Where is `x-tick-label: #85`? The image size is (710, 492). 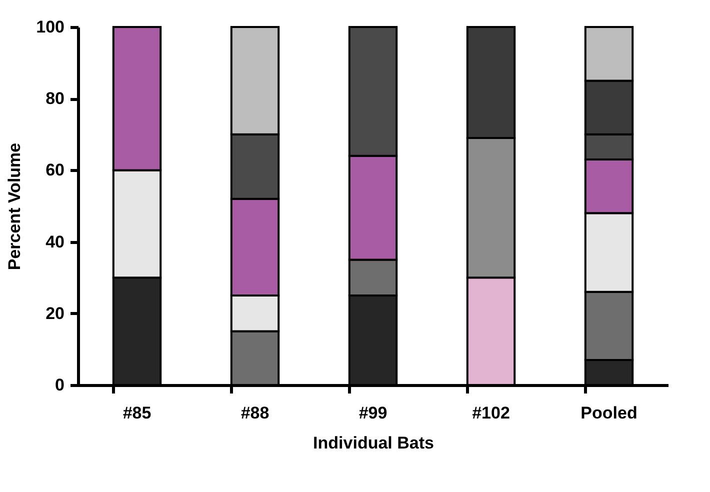
x-tick-label: #85 is located at coordinates (137, 413).